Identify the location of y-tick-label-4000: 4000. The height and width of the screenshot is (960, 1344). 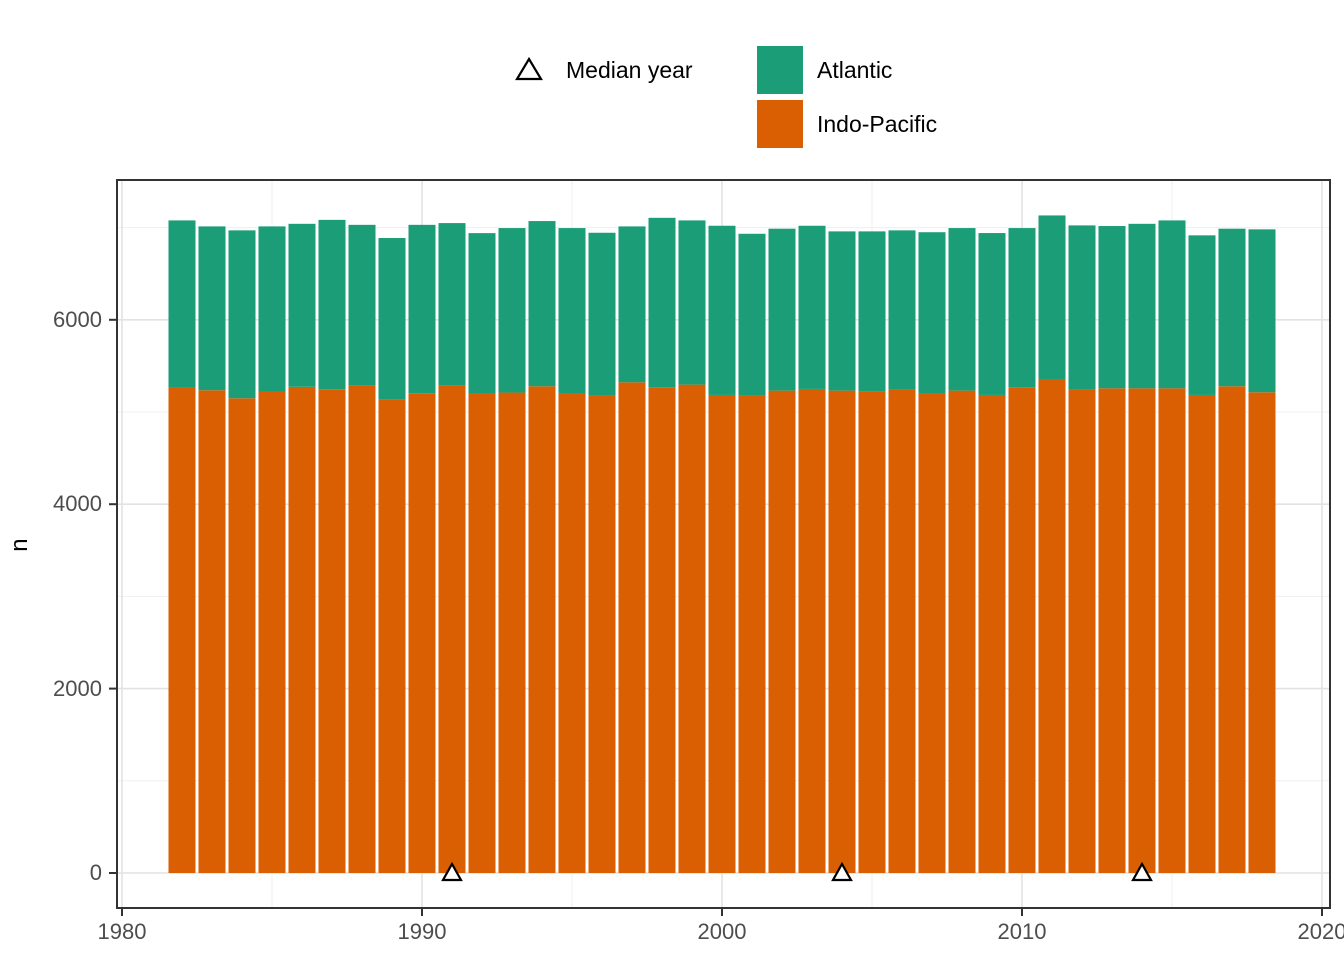
(77, 503).